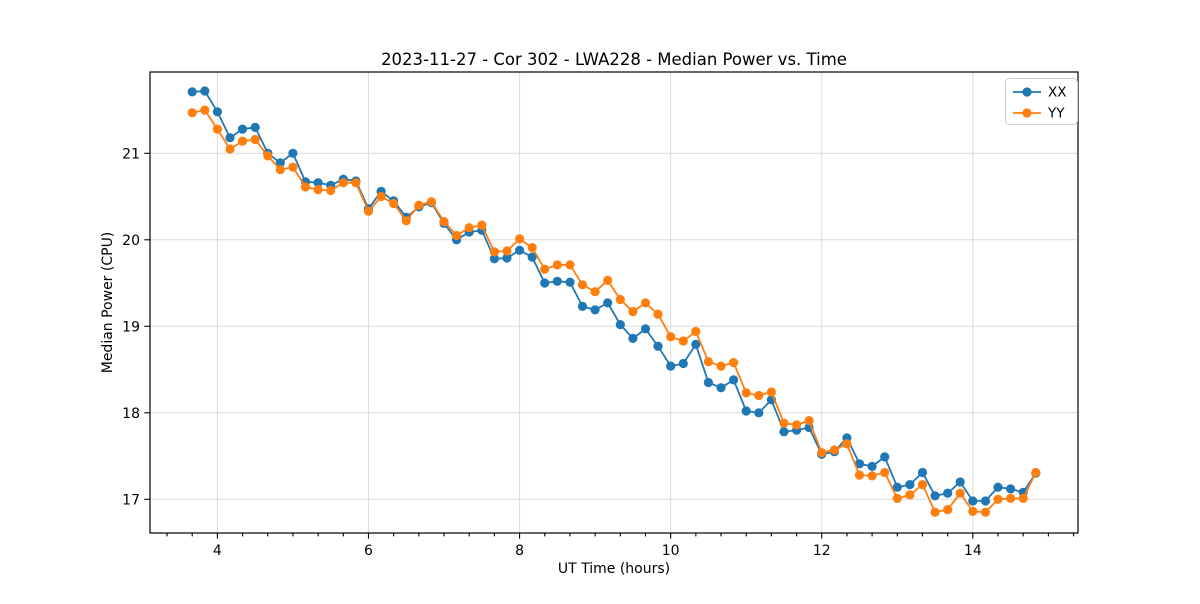 This screenshot has width=1200, height=604. Describe the element at coordinates (131, 500) in the screenshot. I see `y-tick-label: 17` at that location.